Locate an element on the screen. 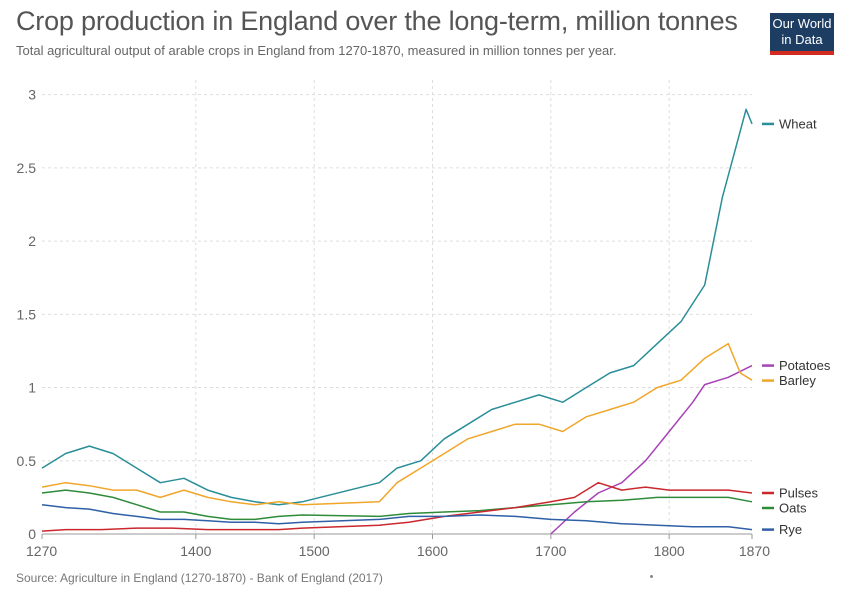 The height and width of the screenshot is (600, 850). series-line-oats is located at coordinates (397, 505).